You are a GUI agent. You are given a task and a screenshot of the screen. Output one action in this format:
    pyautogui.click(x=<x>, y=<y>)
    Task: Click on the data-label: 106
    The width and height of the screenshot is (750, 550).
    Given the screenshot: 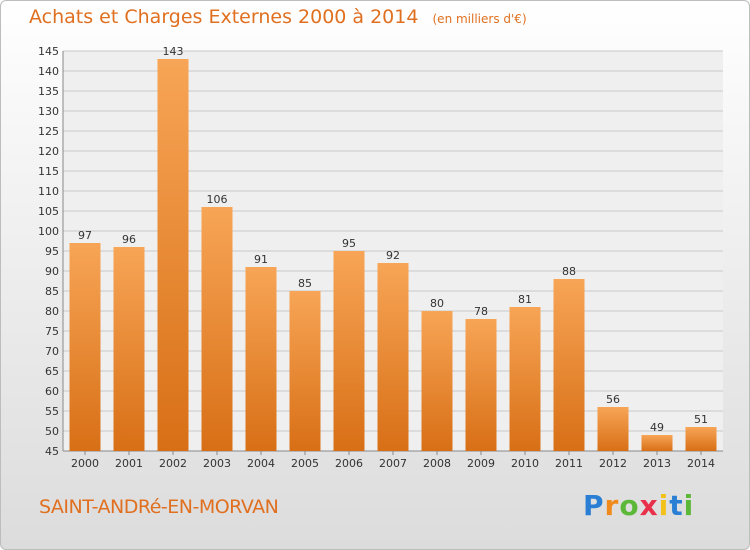 What is the action you would take?
    pyautogui.click(x=217, y=199)
    